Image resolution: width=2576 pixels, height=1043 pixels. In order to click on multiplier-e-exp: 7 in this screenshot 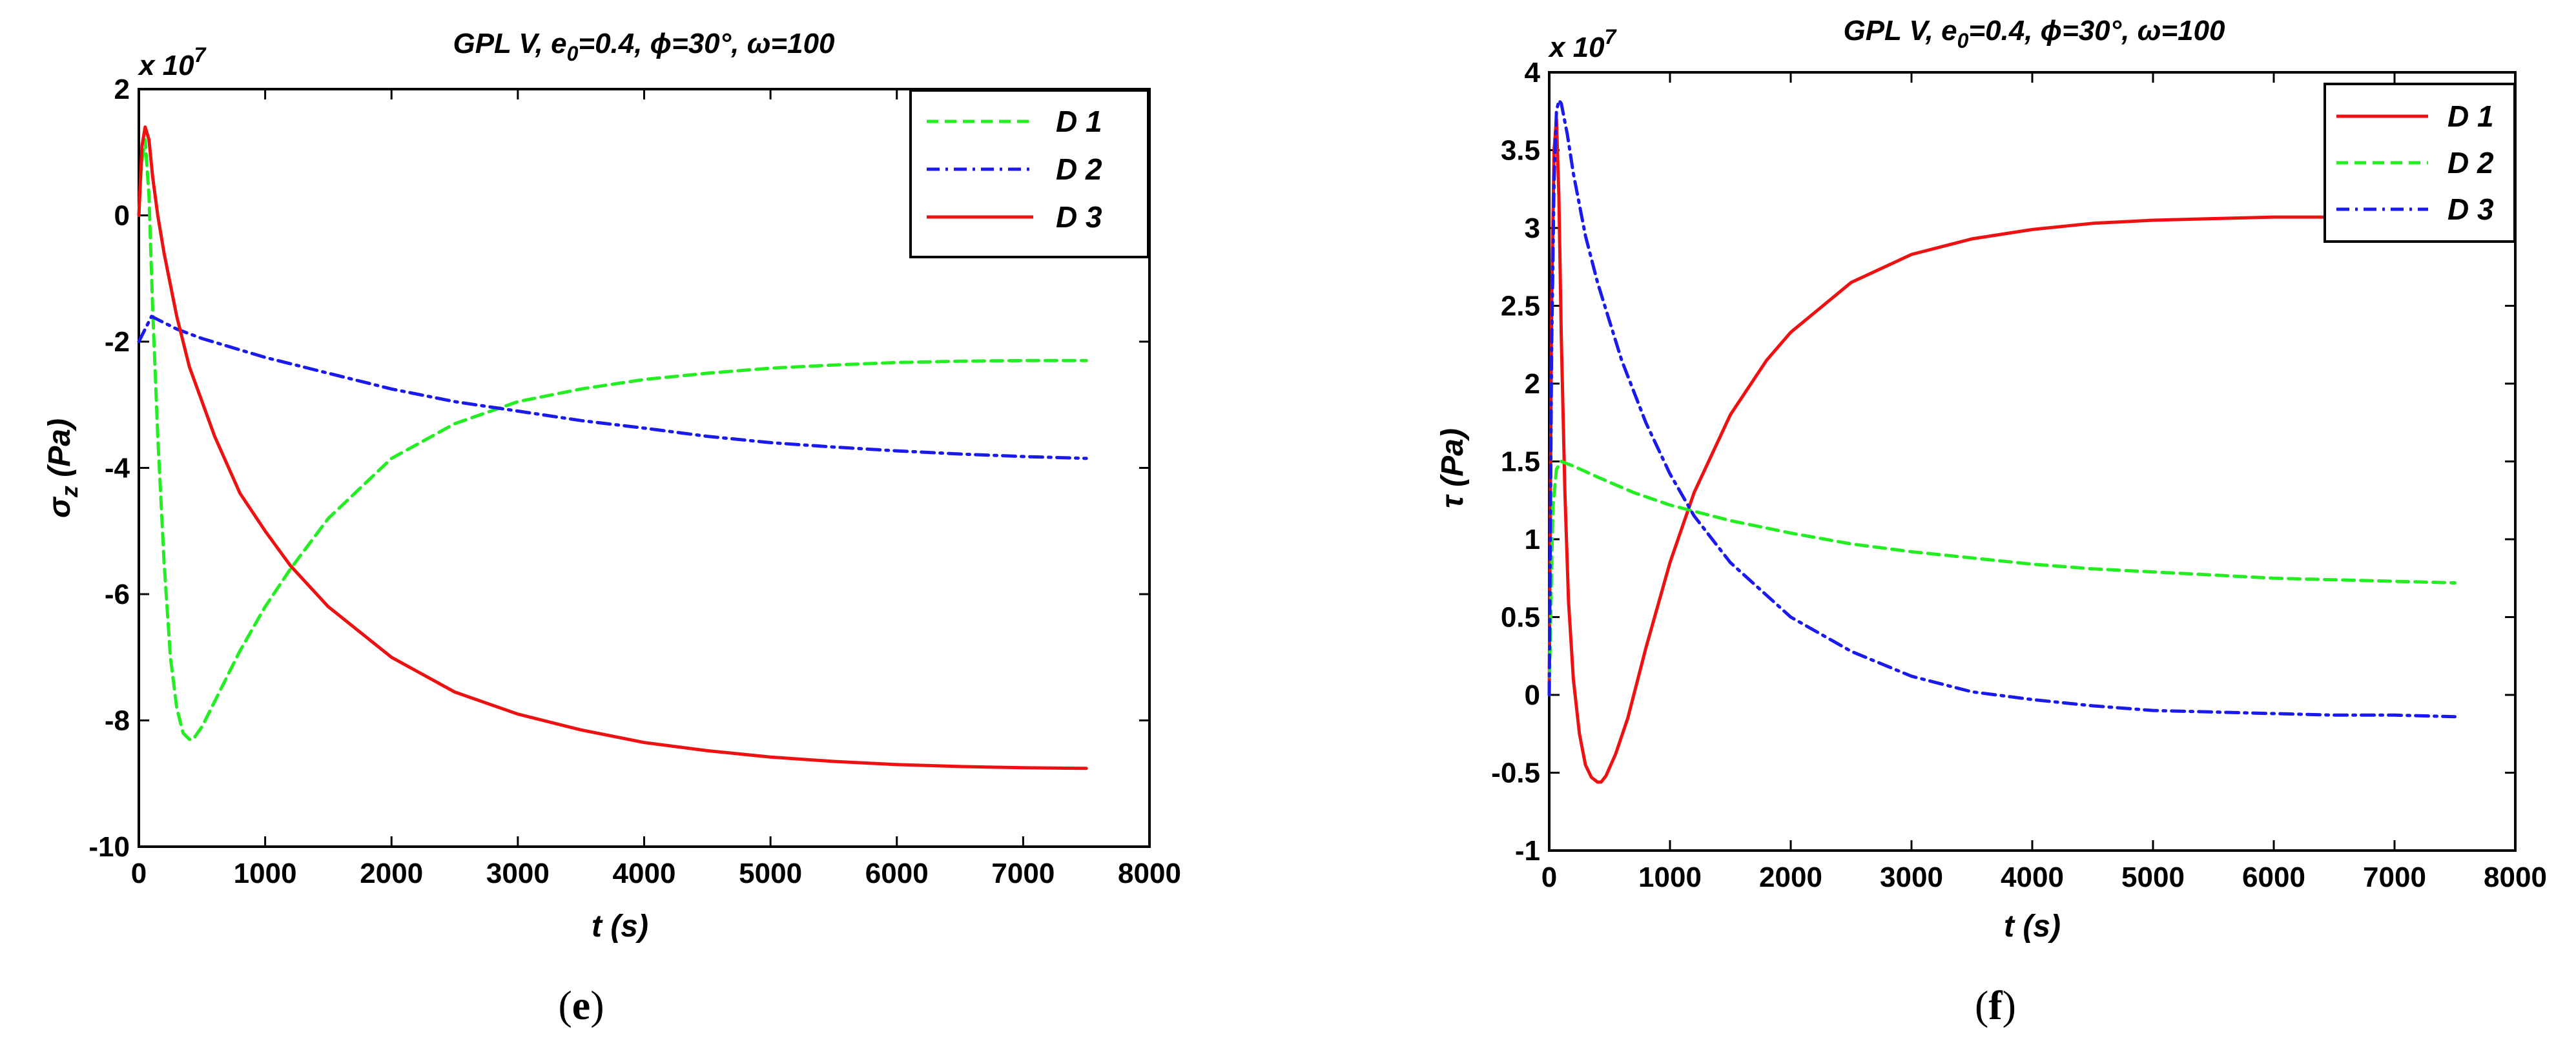, I will do `click(200, 55)`.